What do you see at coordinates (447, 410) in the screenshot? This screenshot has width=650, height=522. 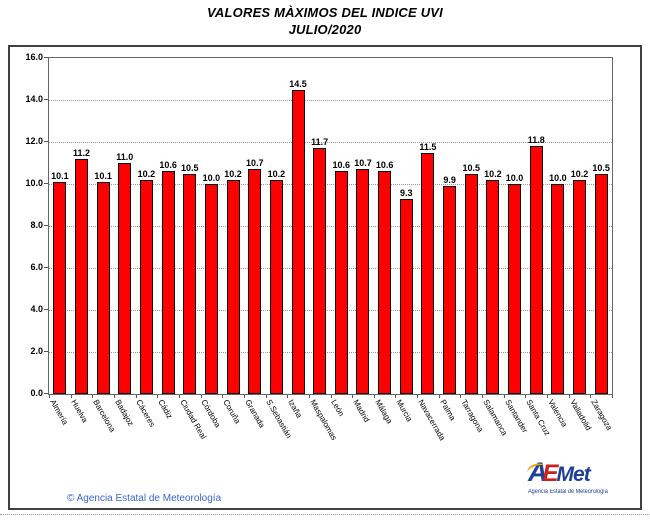 I see `x-axis-label: Palma` at bounding box center [447, 410].